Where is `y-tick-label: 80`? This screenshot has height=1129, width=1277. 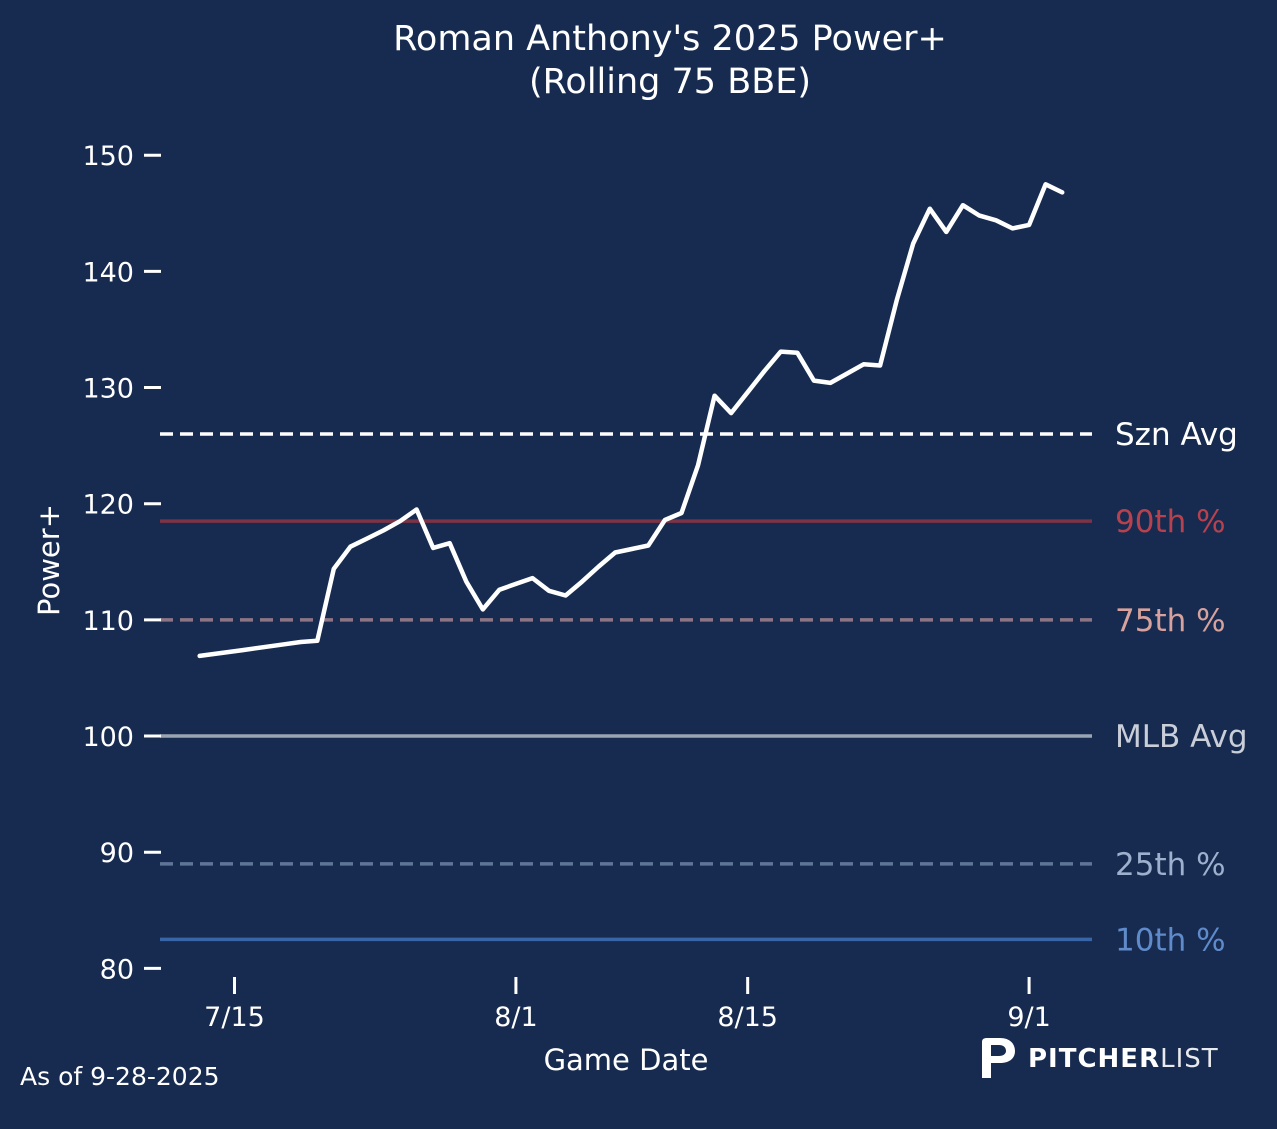 y-tick-label: 80 is located at coordinates (117, 969).